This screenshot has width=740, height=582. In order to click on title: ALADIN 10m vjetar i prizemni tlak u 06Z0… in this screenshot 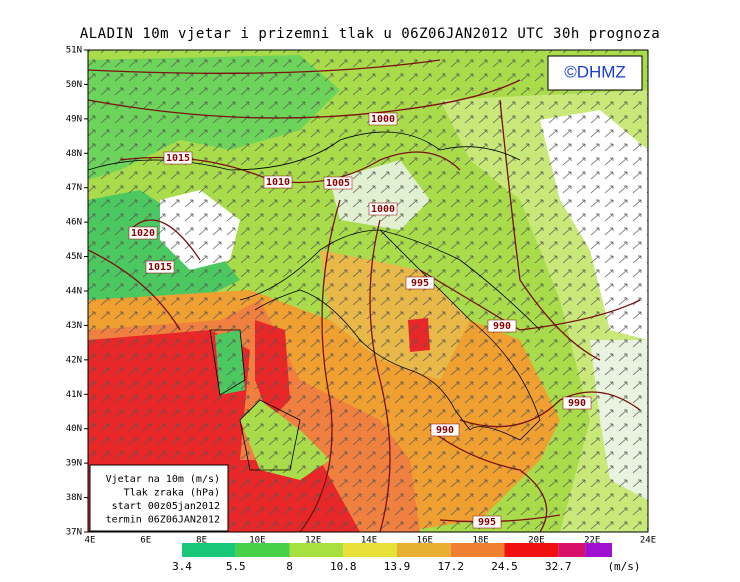, I will do `click(370, 34)`.